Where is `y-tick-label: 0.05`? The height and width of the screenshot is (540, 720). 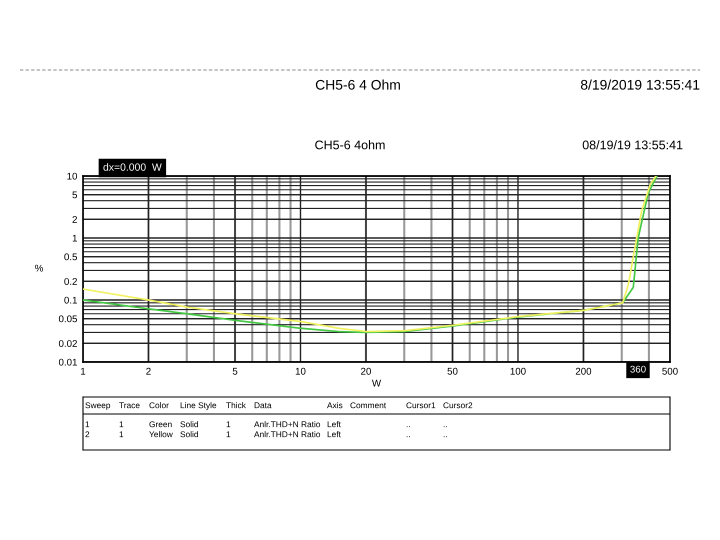
y-tick-label: 0.05 is located at coordinates (68, 318).